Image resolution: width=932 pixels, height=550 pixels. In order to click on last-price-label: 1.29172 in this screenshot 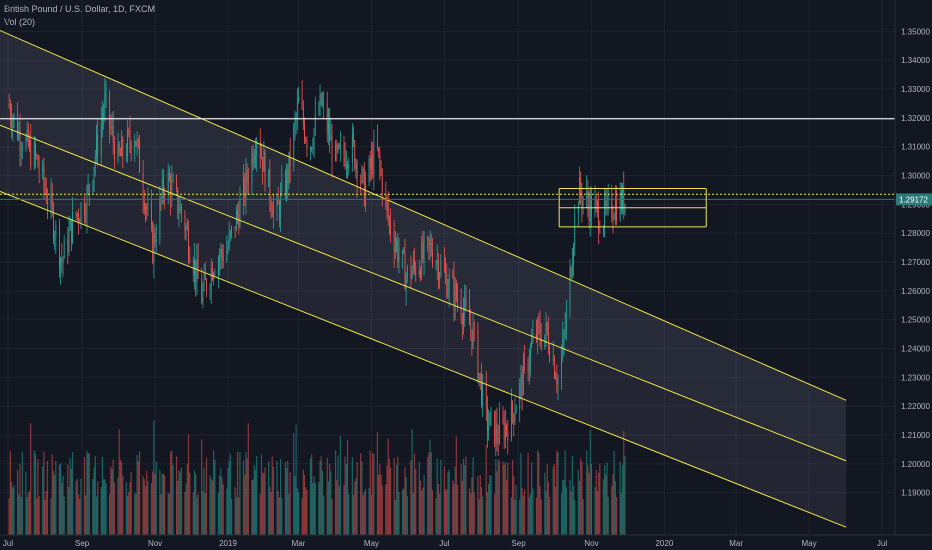, I will do `click(913, 199)`.